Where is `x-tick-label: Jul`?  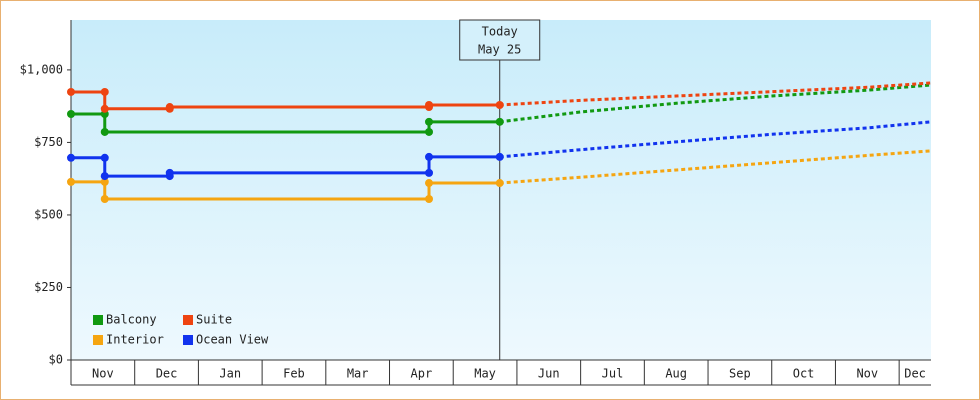 x-tick-label: Jul is located at coordinates (613, 374).